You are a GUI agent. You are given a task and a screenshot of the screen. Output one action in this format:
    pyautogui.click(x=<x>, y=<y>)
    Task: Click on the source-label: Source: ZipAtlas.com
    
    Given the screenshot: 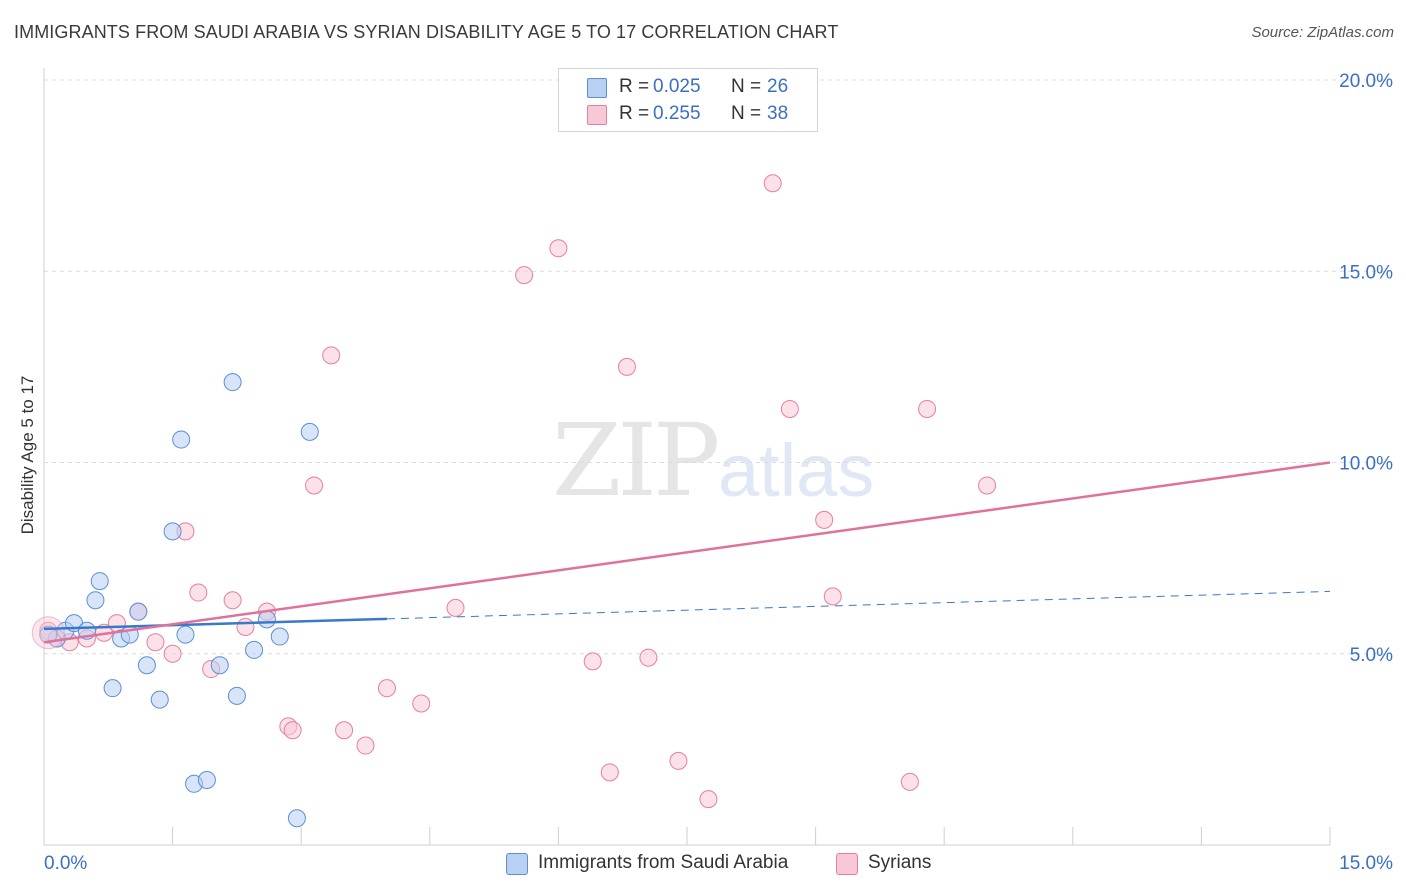 What is the action you would take?
    pyautogui.click(x=1322, y=32)
    